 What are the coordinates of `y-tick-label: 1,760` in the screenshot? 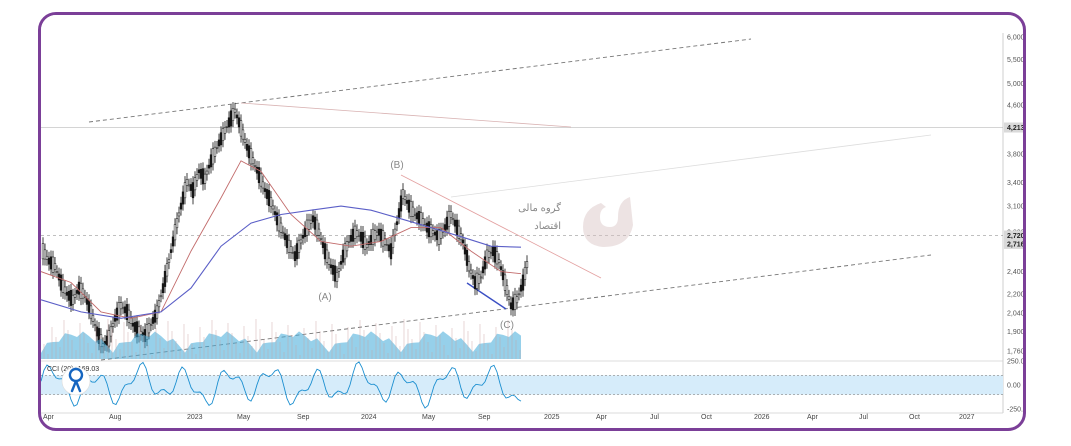 It's located at (1015, 352).